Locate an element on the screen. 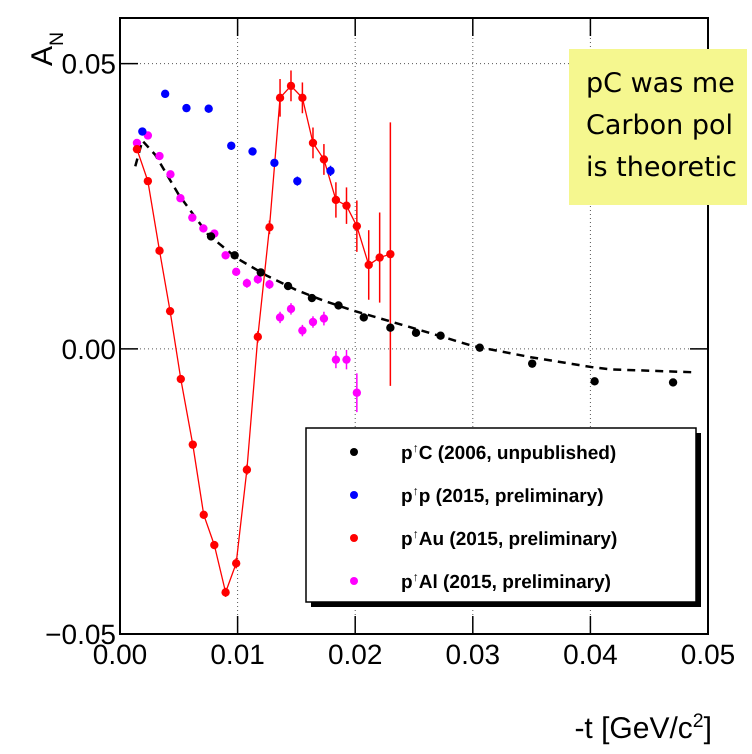 The height and width of the screenshot is (754, 752). annotation: pC was me is located at coordinates (660, 83).